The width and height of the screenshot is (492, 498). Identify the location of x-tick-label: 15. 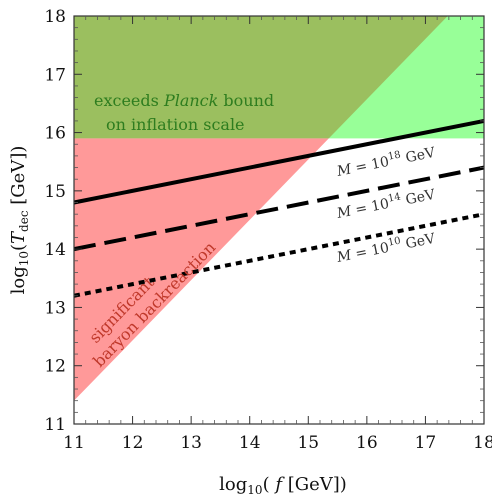
(308, 443).